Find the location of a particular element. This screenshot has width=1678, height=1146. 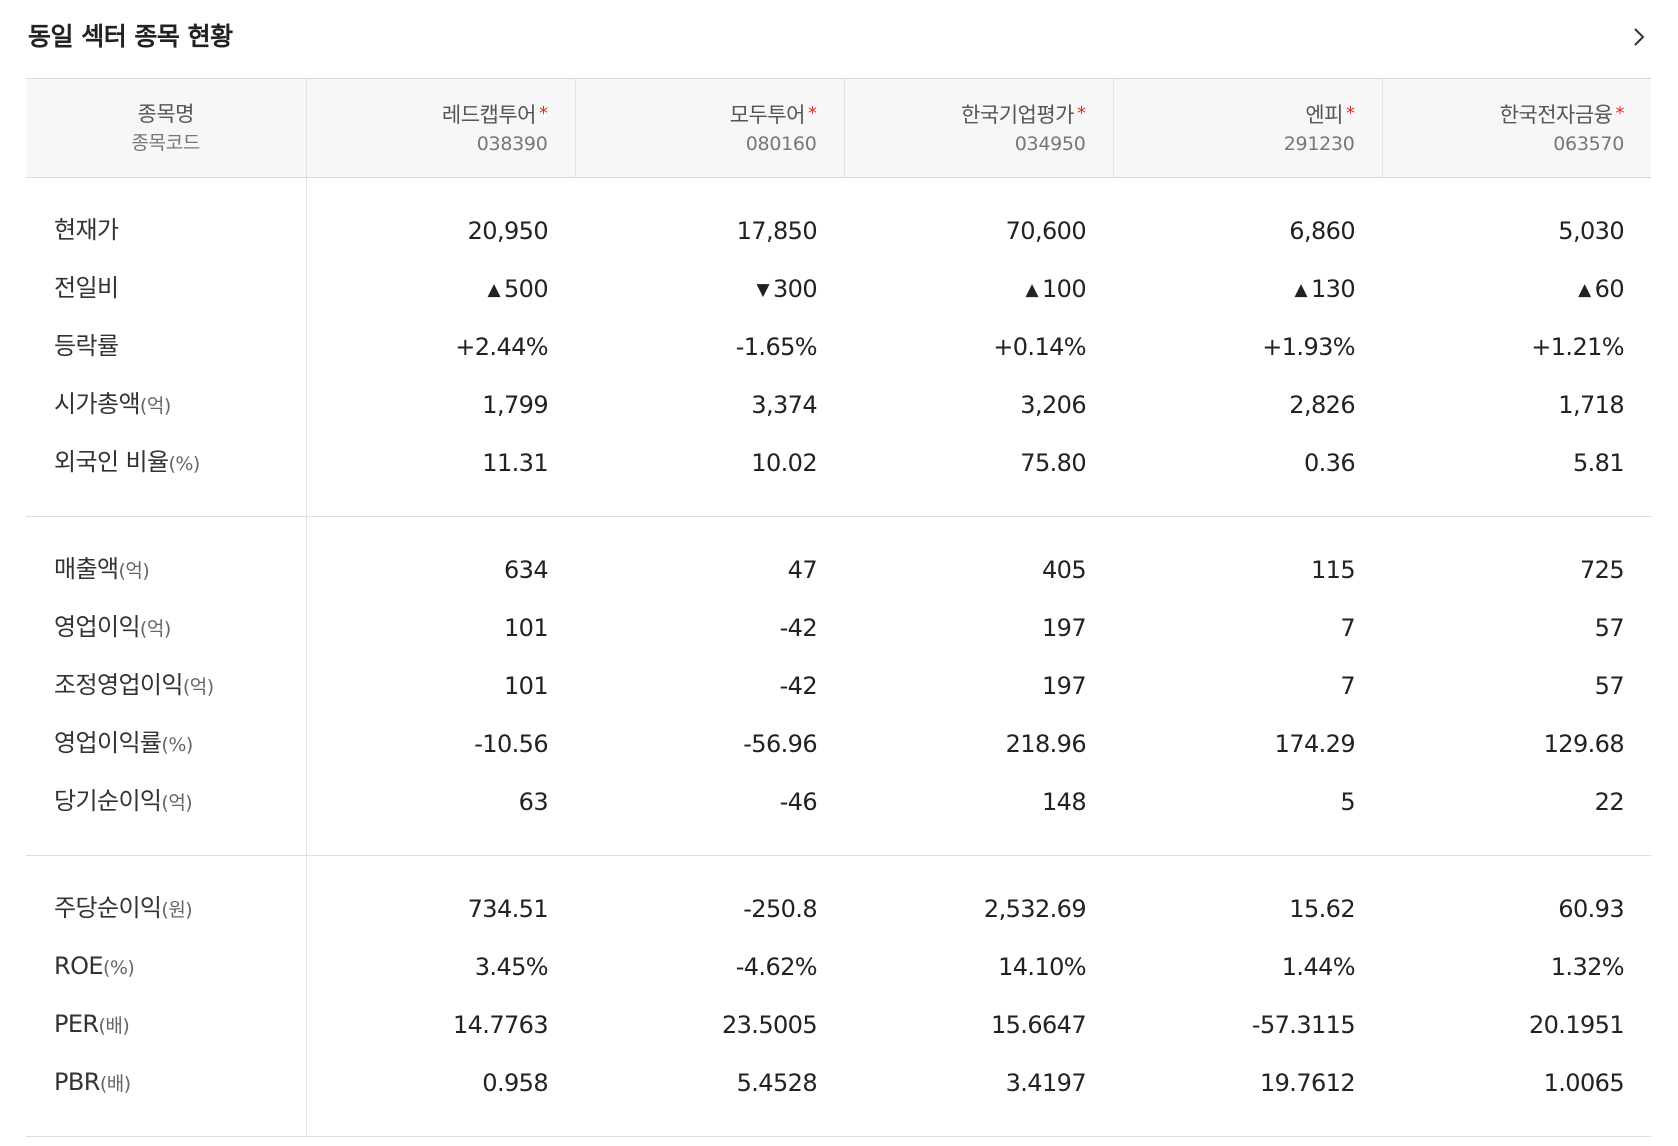

value-cell: 5,030 is located at coordinates (1516, 231).